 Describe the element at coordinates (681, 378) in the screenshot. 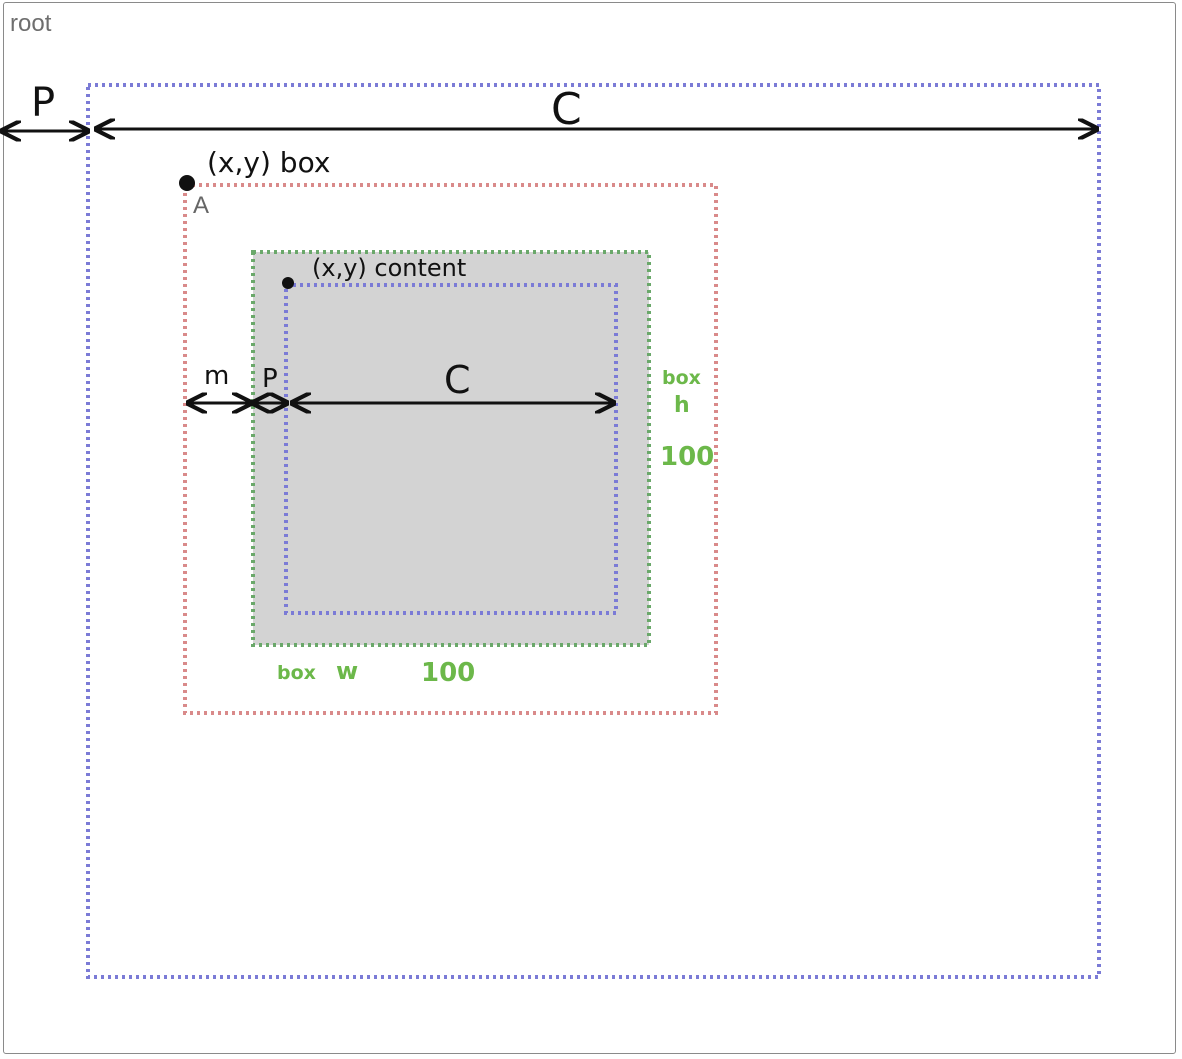

I see `box-h-label-line1: box` at that location.